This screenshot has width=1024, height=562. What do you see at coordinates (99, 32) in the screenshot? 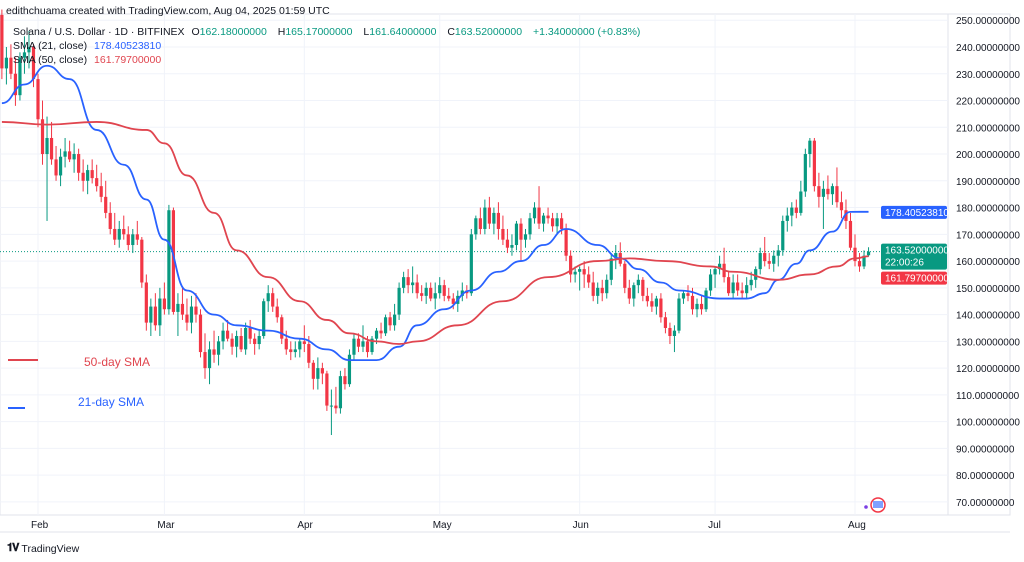
I see `symbol-name: Solana / U.S. Dollar · 1D · BITFINEX` at bounding box center [99, 32].